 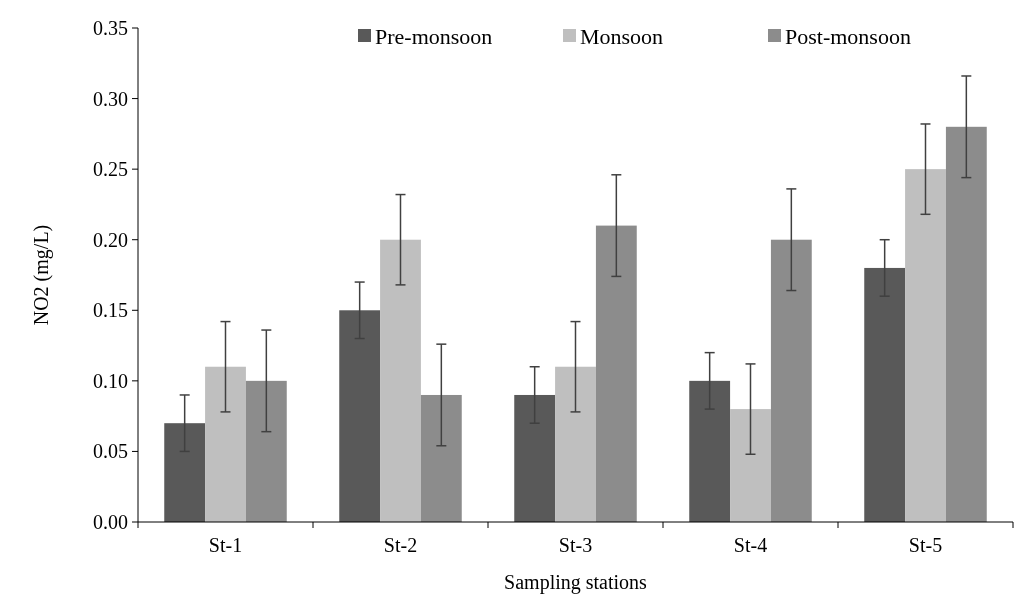 I want to click on x-tick-label: St-5, so click(x=925, y=545).